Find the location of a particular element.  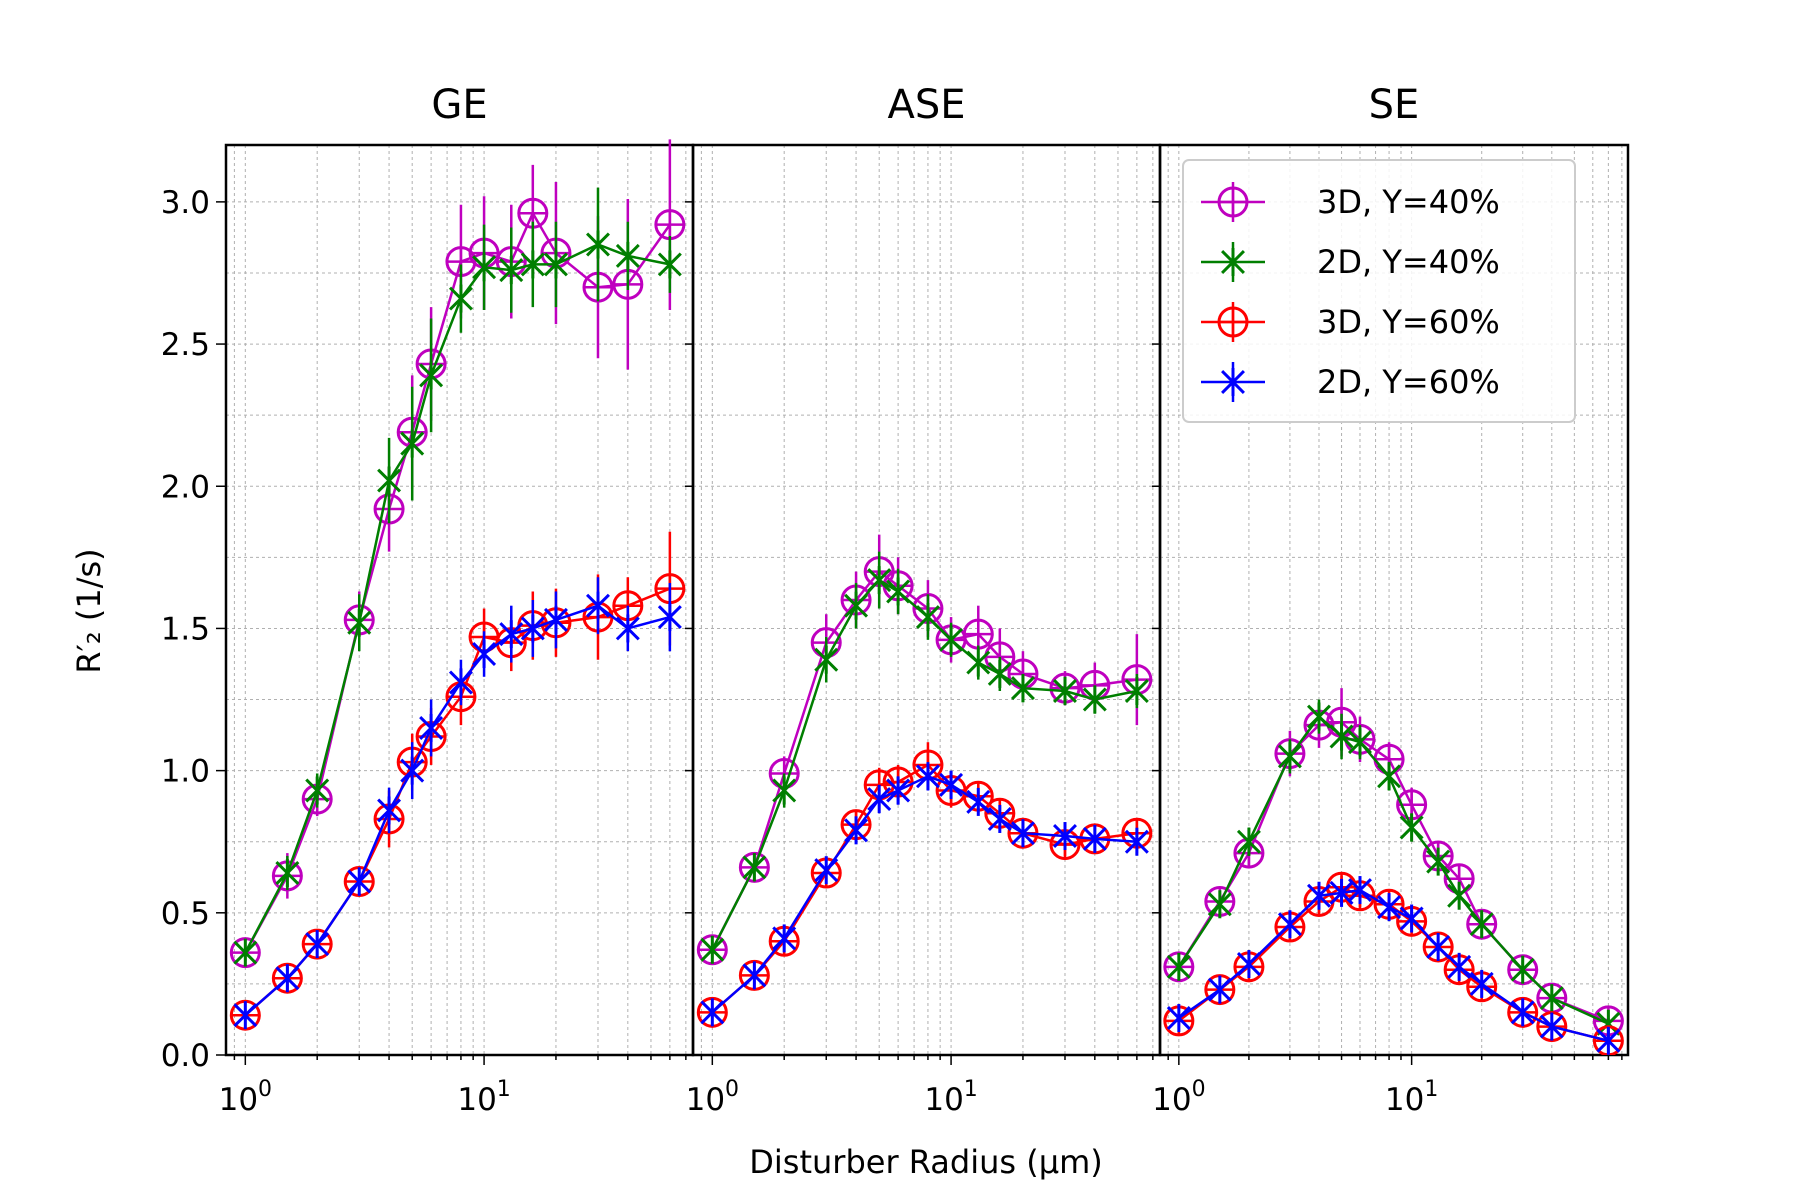

y-tick-label: 0.0 is located at coordinates (185, 1056).